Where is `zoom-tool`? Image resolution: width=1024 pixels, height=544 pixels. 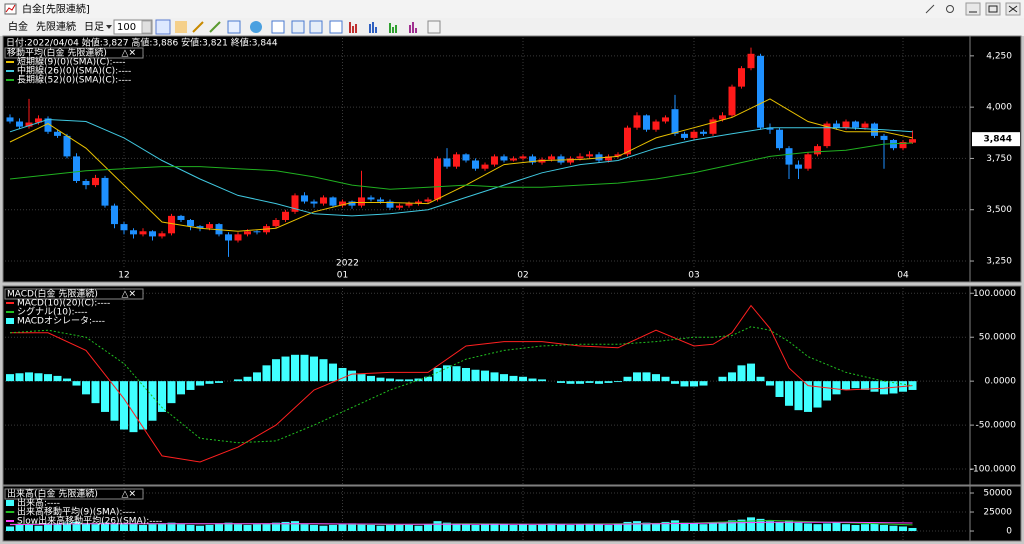 zoom-tool is located at coordinates (234, 27).